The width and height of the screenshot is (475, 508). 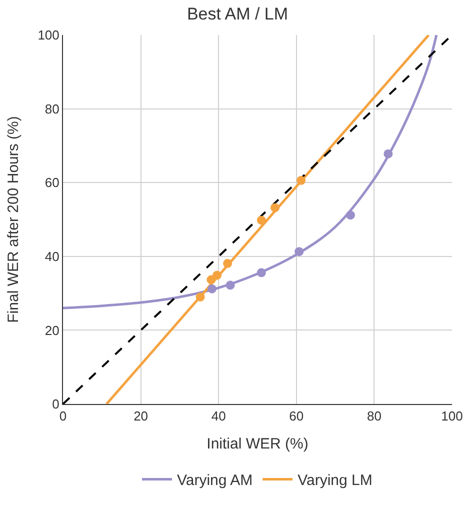 I want to click on y-axis-title: Final WER after 200 Hours (%), so click(x=13, y=219).